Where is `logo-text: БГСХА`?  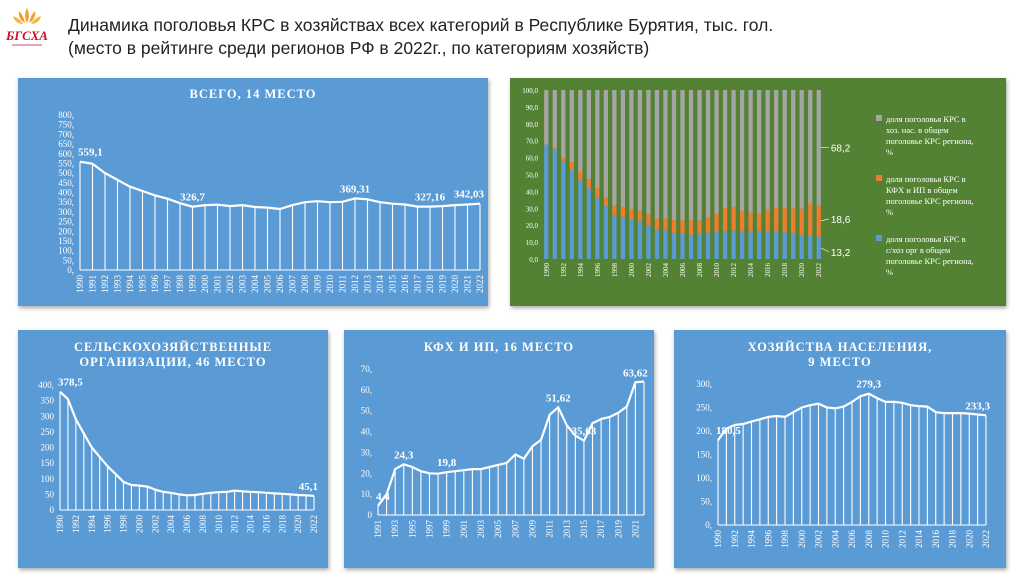
logo-text: БГСХА is located at coordinates (26, 35).